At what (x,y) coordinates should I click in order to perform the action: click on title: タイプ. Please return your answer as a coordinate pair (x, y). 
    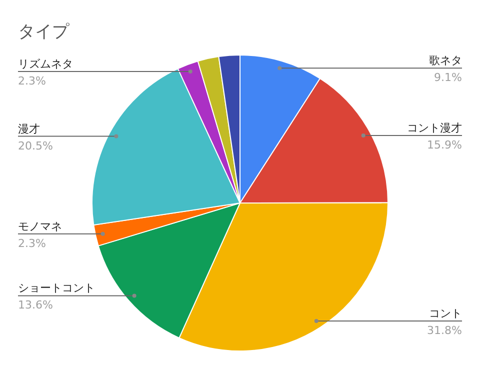
    Looking at the image, I should click on (43, 32).